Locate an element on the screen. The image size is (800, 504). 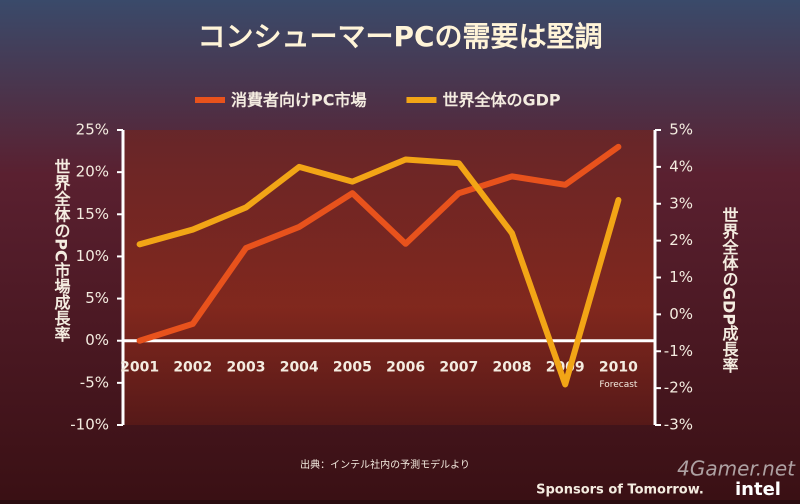
y-tick-label: 25% is located at coordinates (92, 130).